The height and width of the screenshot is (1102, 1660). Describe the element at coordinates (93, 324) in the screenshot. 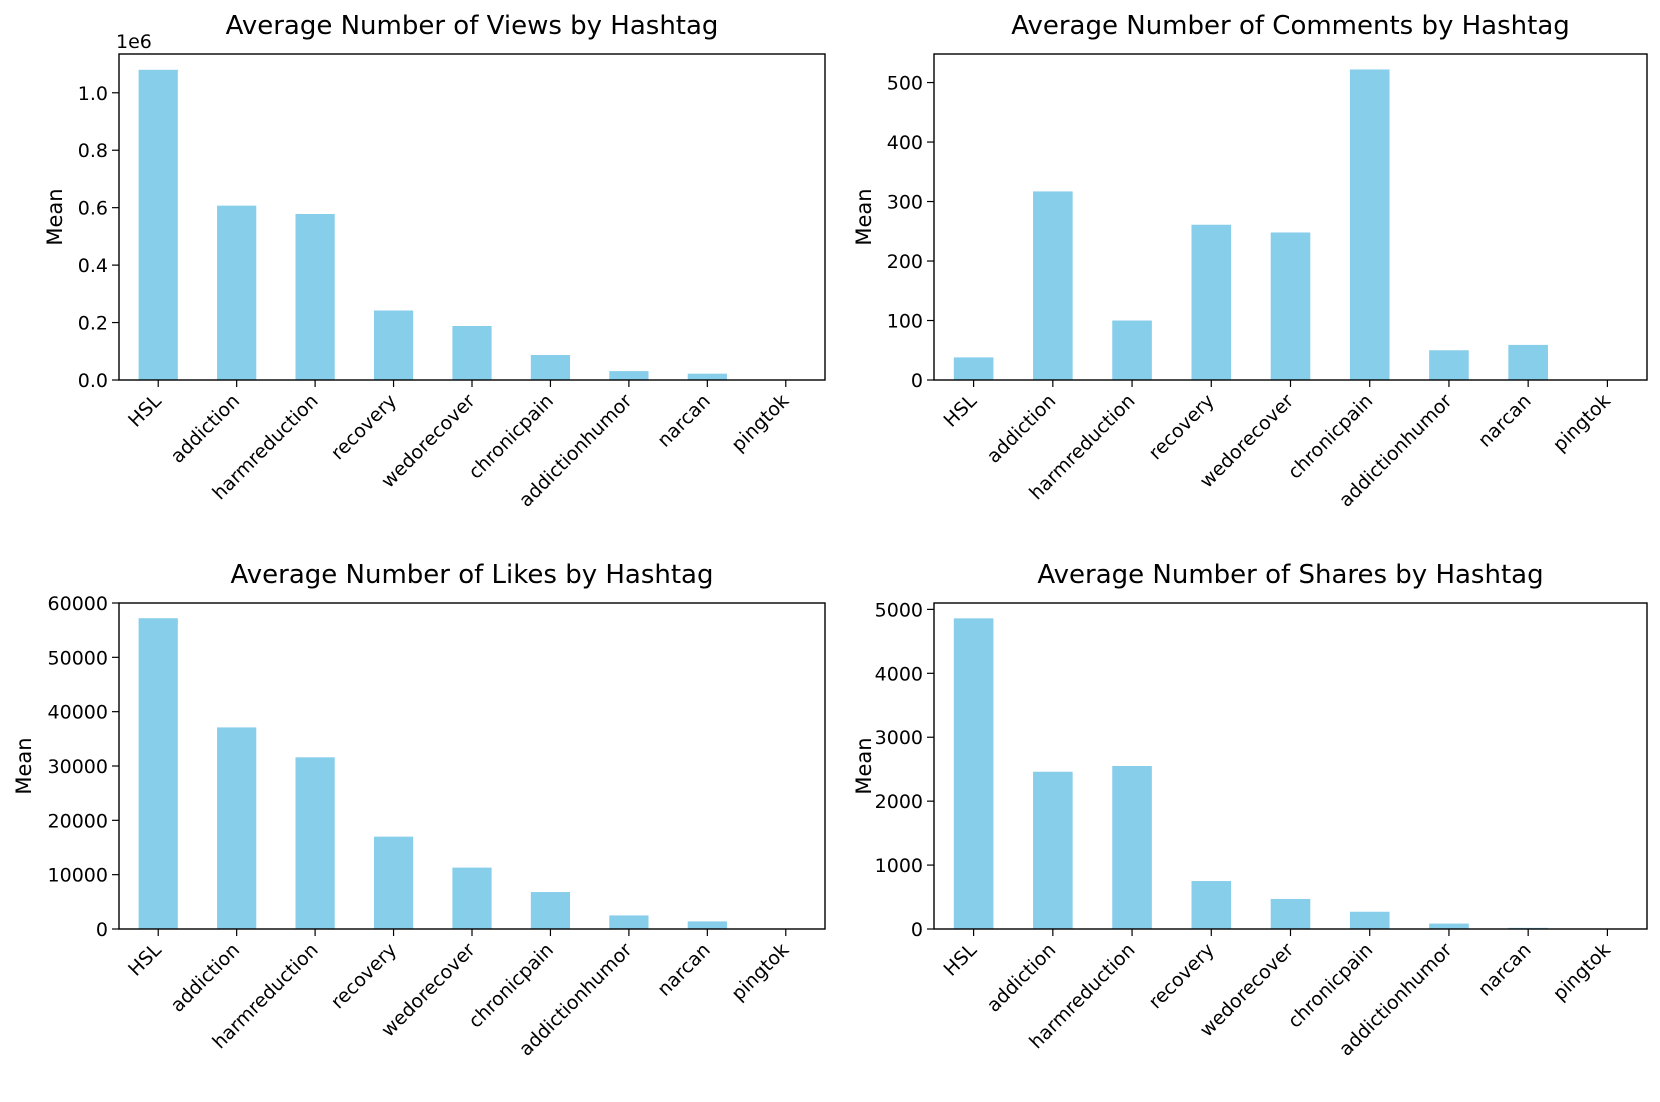

I see `y-tick-label: 0.2` at that location.